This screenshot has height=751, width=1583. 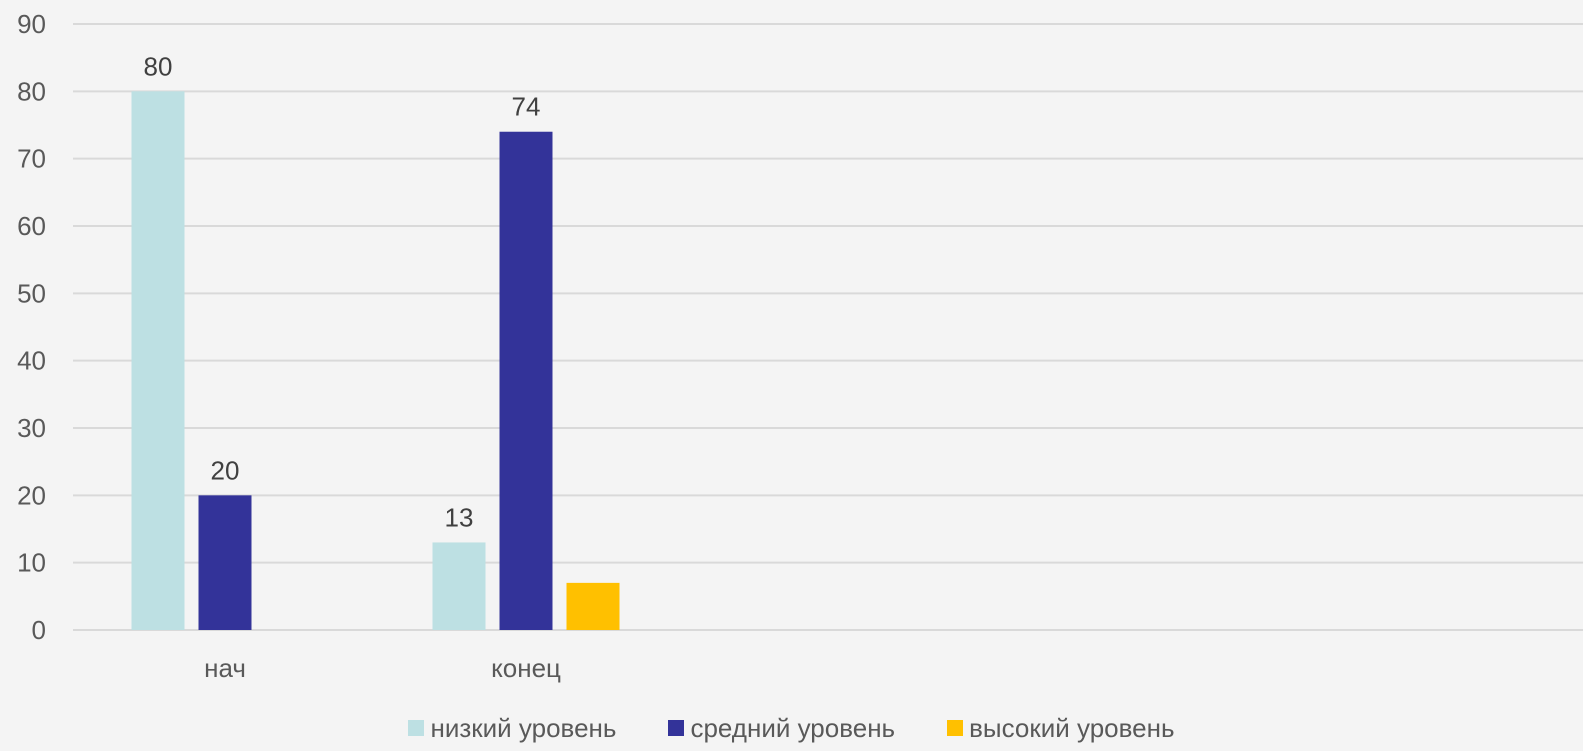 I want to click on y-tick-label: 80, so click(x=31, y=91).